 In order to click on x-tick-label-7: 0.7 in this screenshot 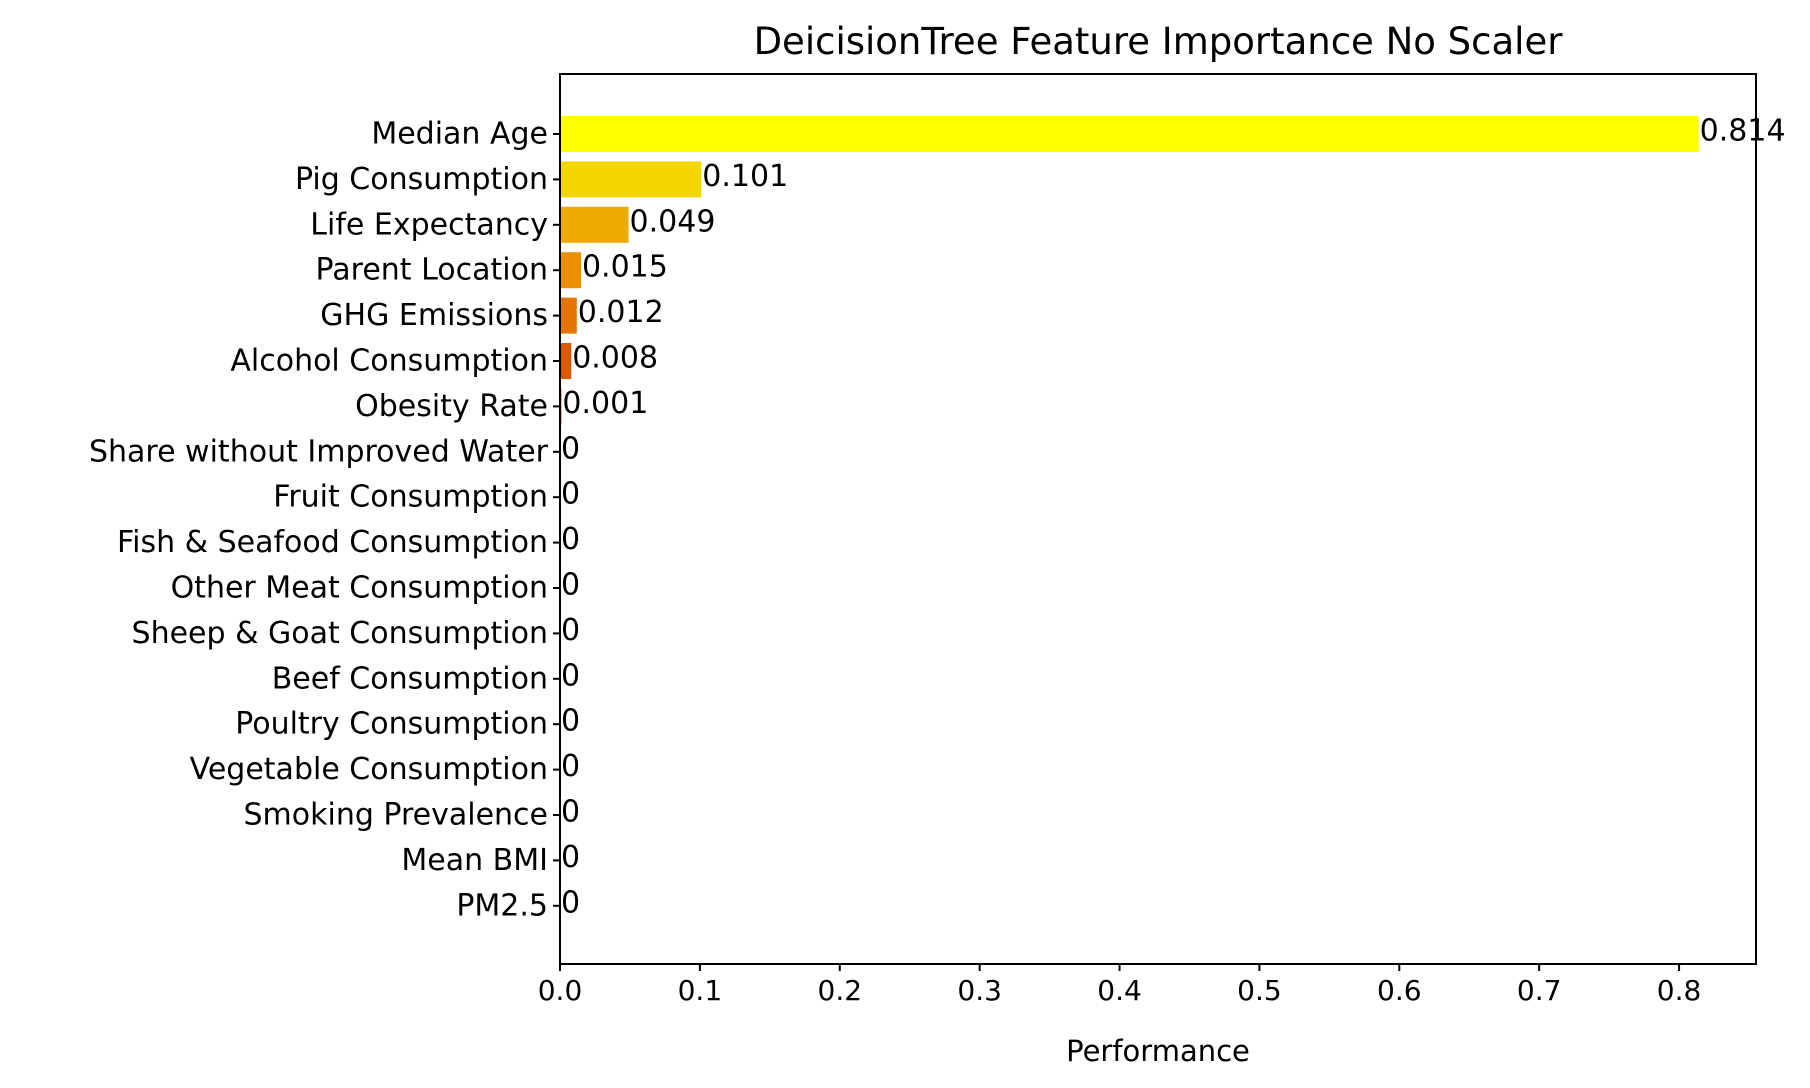, I will do `click(1539, 990)`.